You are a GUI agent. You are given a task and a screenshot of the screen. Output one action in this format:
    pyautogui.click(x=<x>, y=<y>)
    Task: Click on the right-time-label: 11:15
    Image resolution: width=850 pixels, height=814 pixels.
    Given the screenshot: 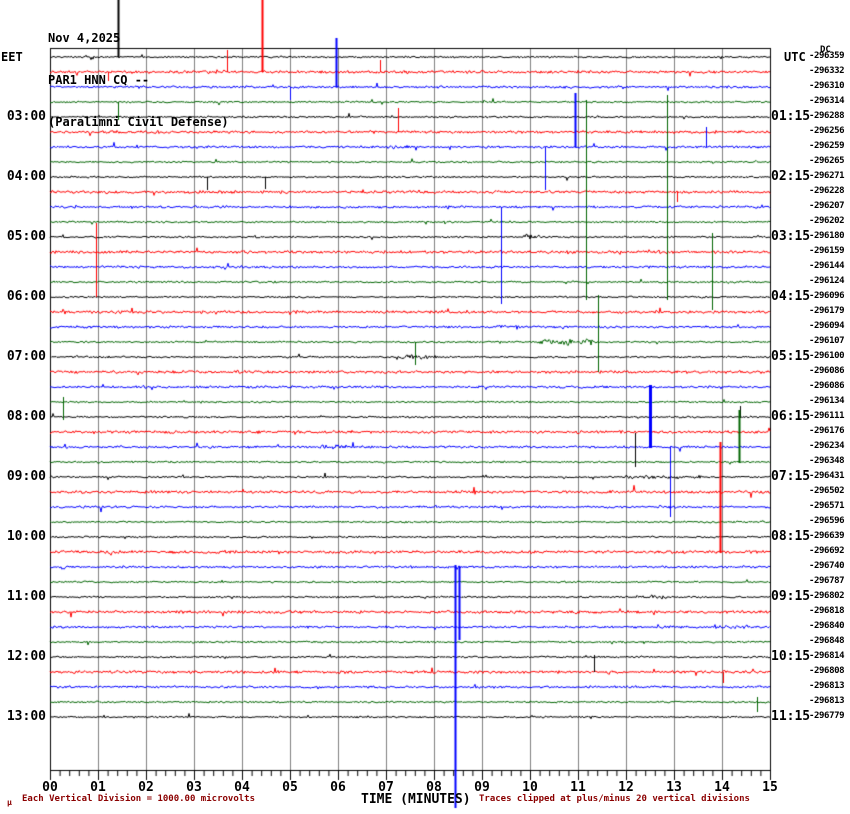 What is the action you would take?
    pyautogui.click(x=791, y=716)
    